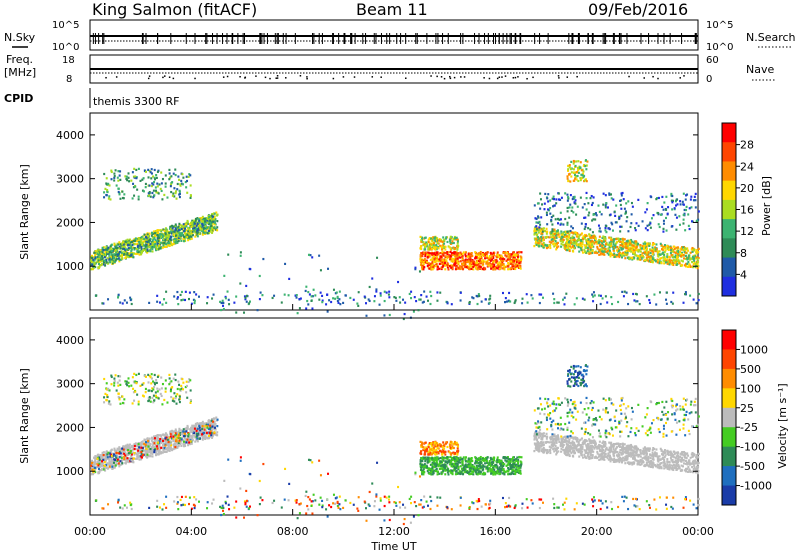  Describe the element at coordinates (223, 77) in the screenshot. I see `nave-dot` at that location.